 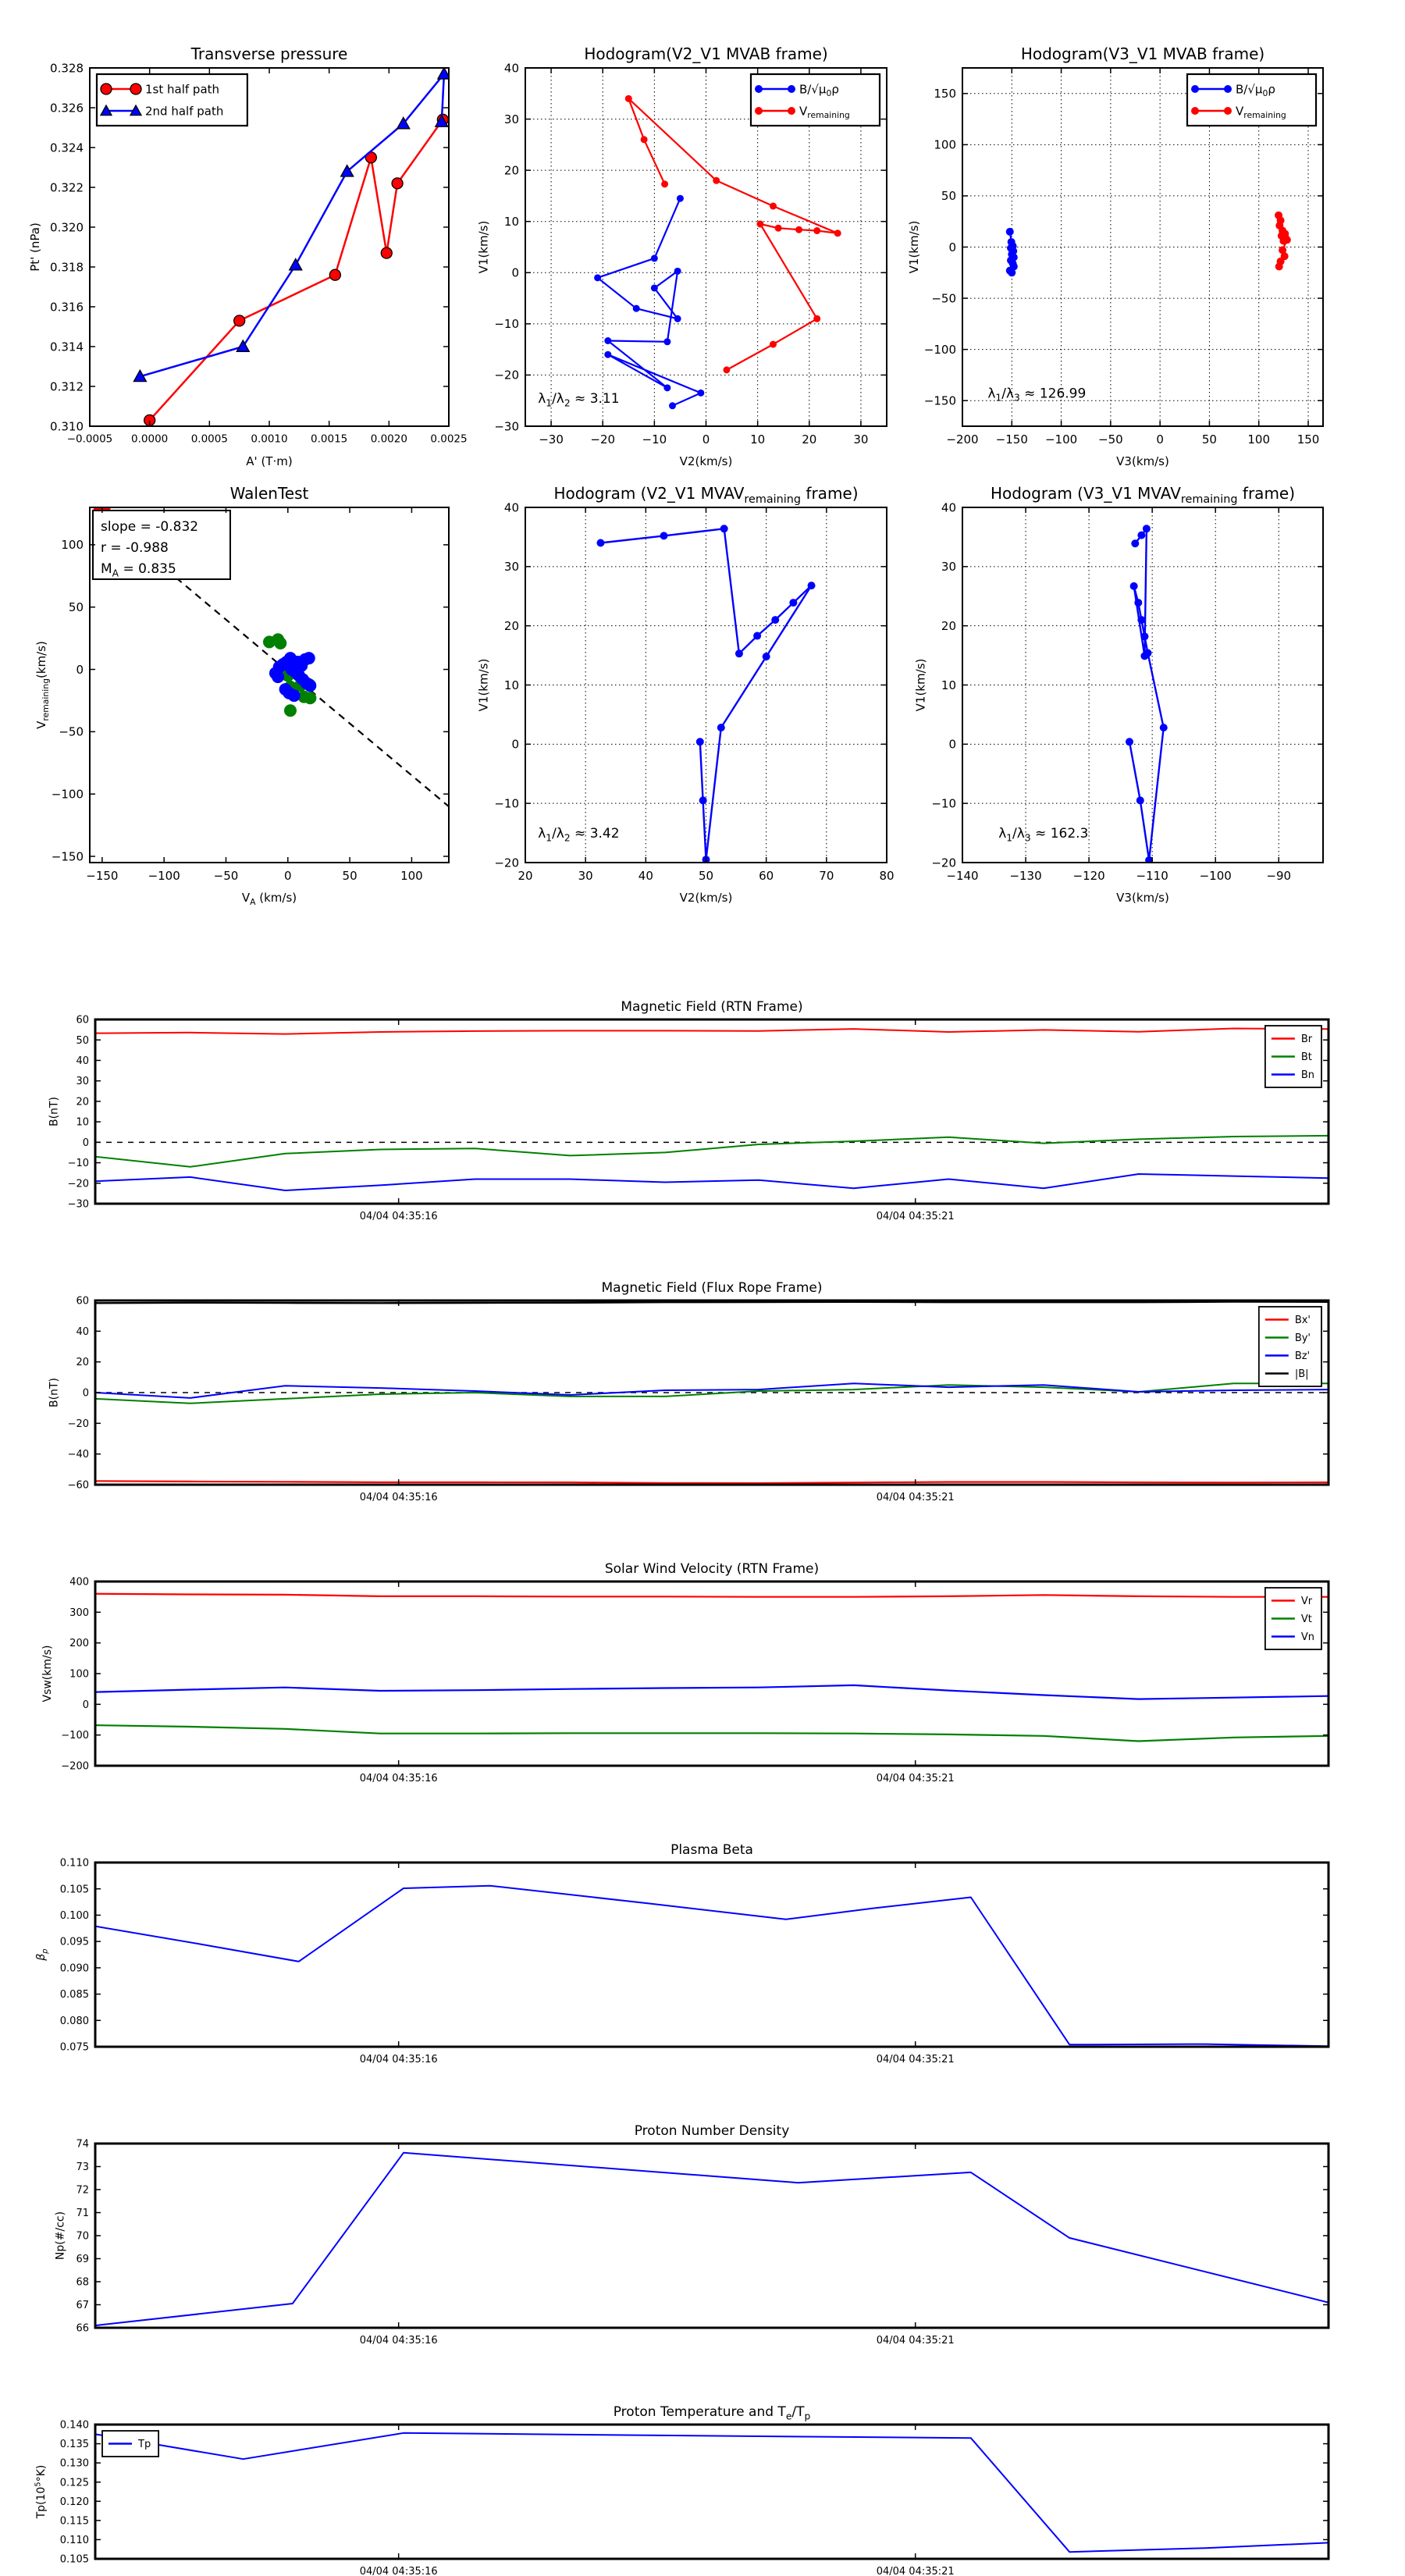 I want to click on panel-title: Hodogram (V2_V1 MVAVremaining frame), so click(x=706, y=495).